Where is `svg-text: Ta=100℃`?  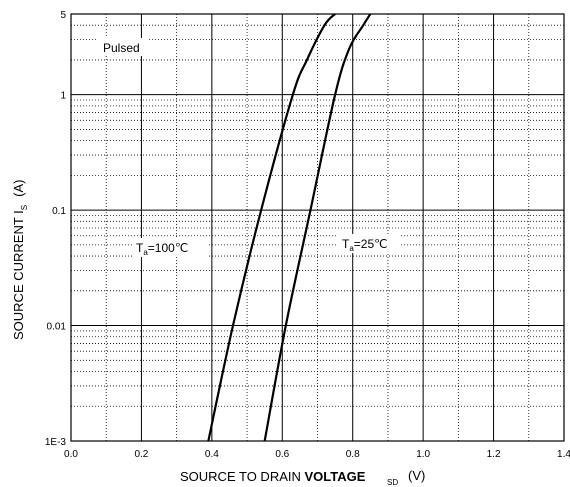
svg-text: Ta=100℃ is located at coordinates (162, 249).